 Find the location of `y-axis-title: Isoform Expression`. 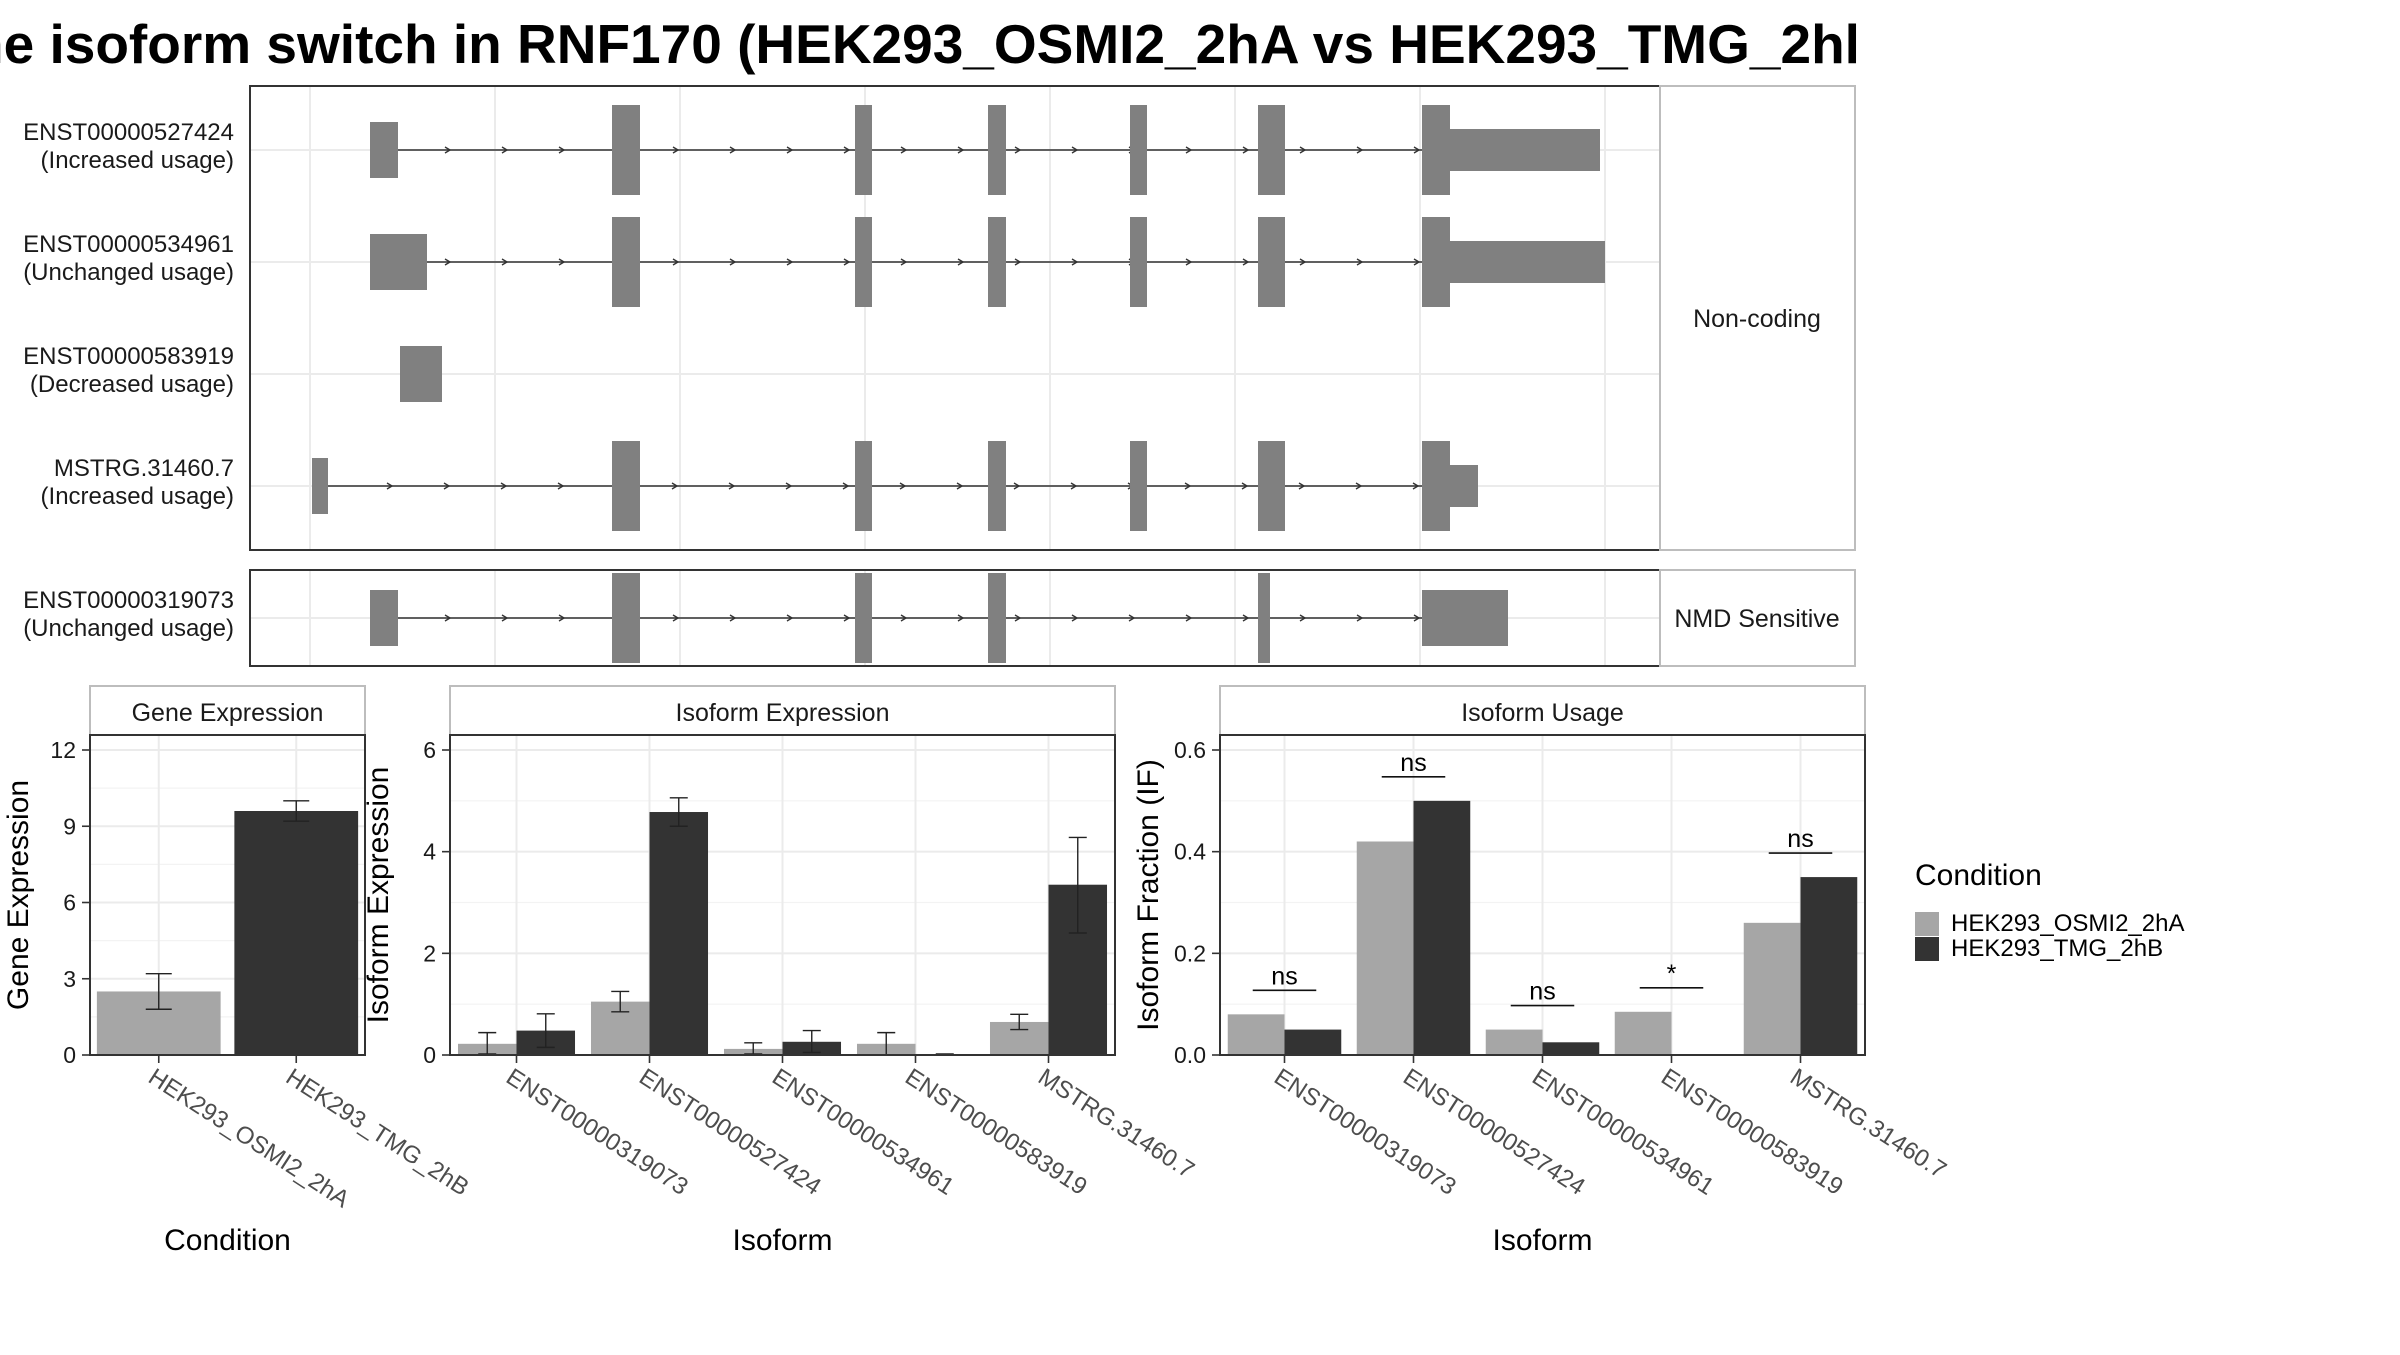

y-axis-title: Isoform Expression is located at coordinates (378, 895).